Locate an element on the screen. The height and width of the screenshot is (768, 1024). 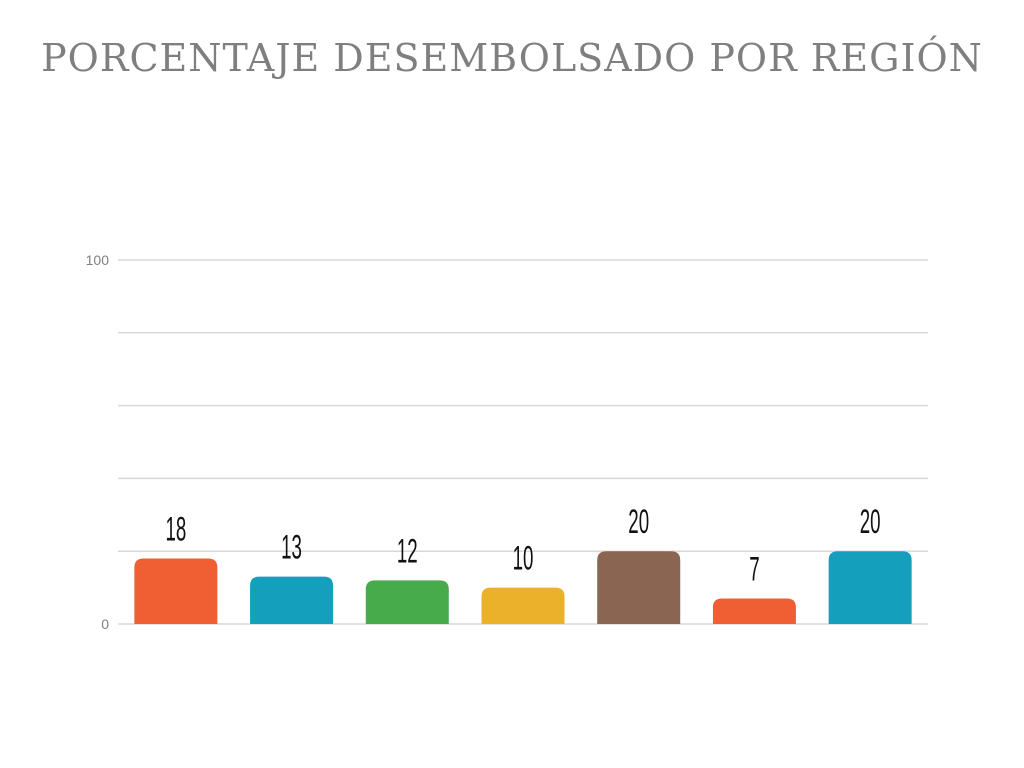
data-label: 12 is located at coordinates (407, 550).